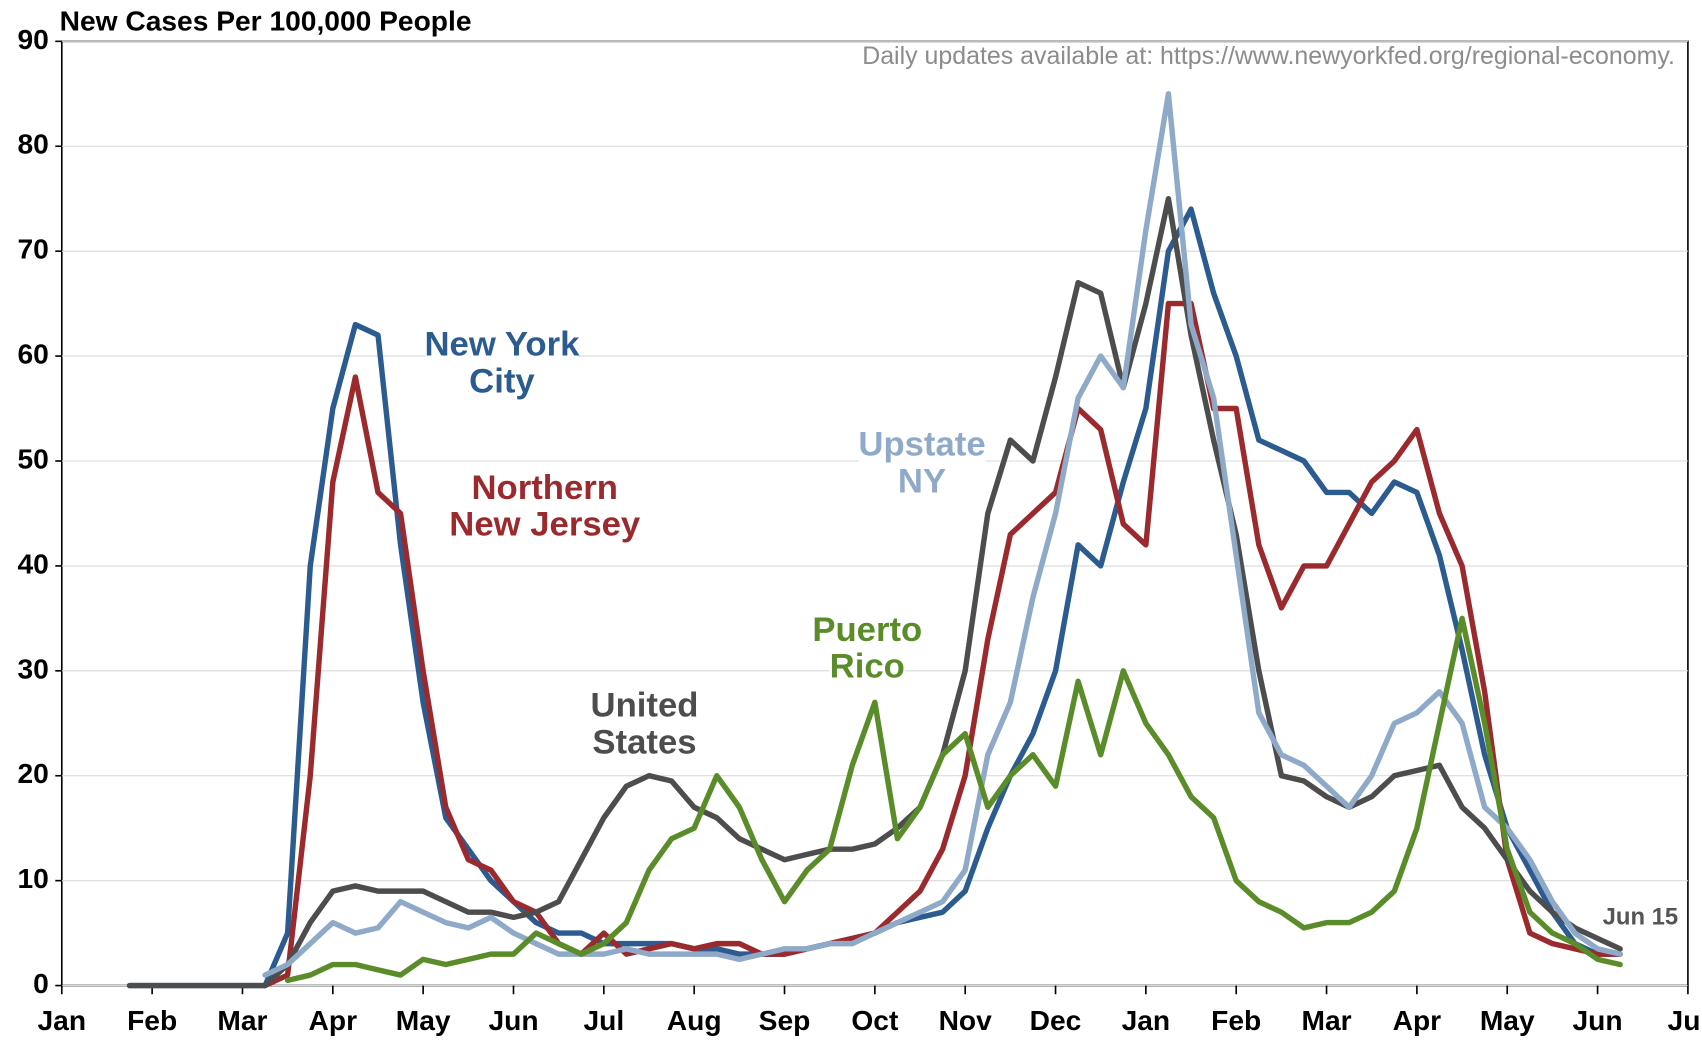 Image resolution: width=1702 pixels, height=1041 pixels. I want to click on label-box: Puerto Rico, so click(867, 648).